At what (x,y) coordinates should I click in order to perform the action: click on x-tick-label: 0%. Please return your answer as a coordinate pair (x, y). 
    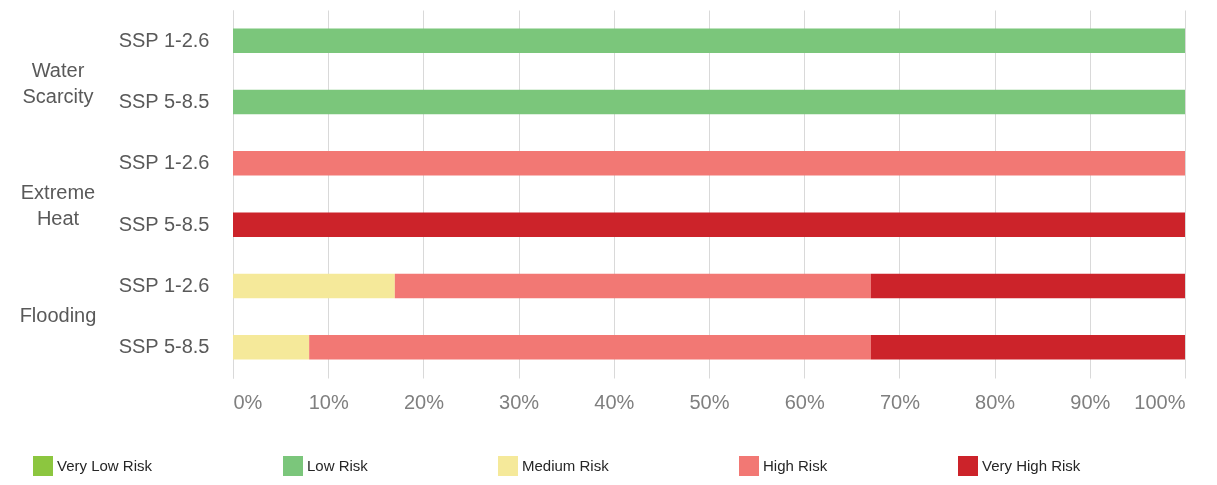
    Looking at the image, I should click on (248, 401).